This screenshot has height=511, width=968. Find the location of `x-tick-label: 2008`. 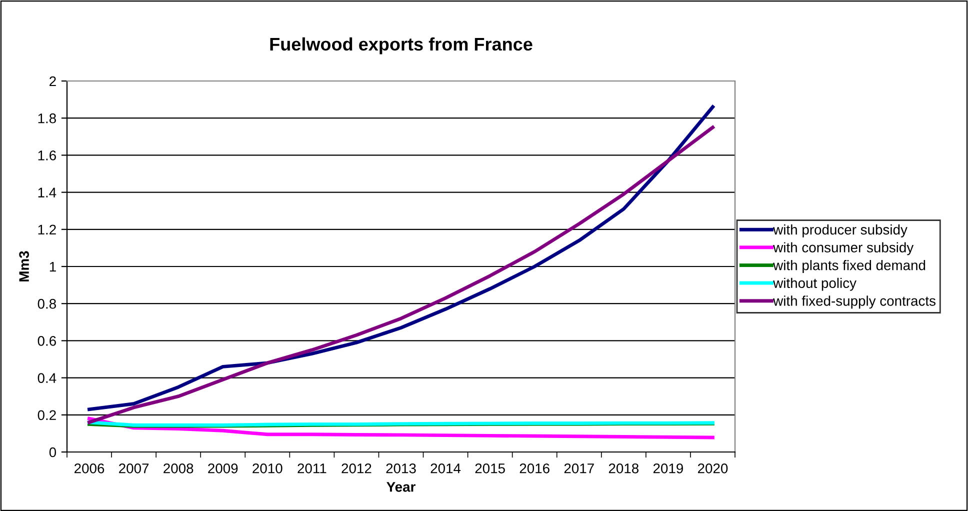

x-tick-label: 2008 is located at coordinates (179, 468).